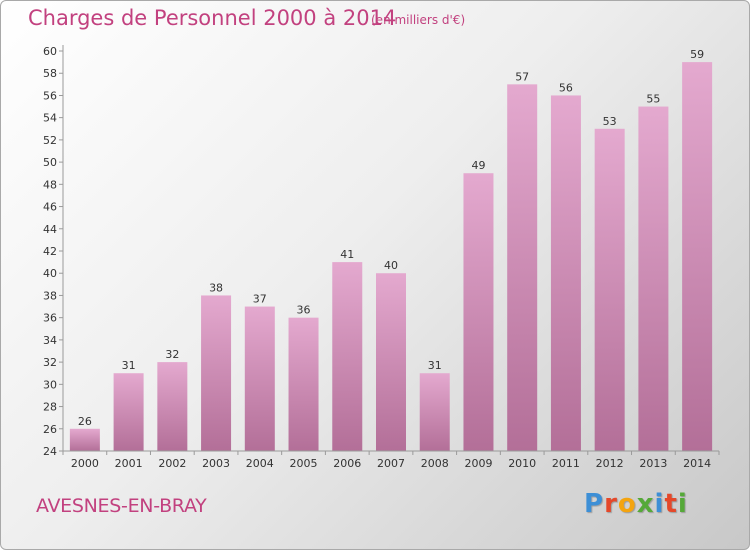  Describe the element at coordinates (260, 299) in the screenshot. I see `bar-value-label: 37` at that location.